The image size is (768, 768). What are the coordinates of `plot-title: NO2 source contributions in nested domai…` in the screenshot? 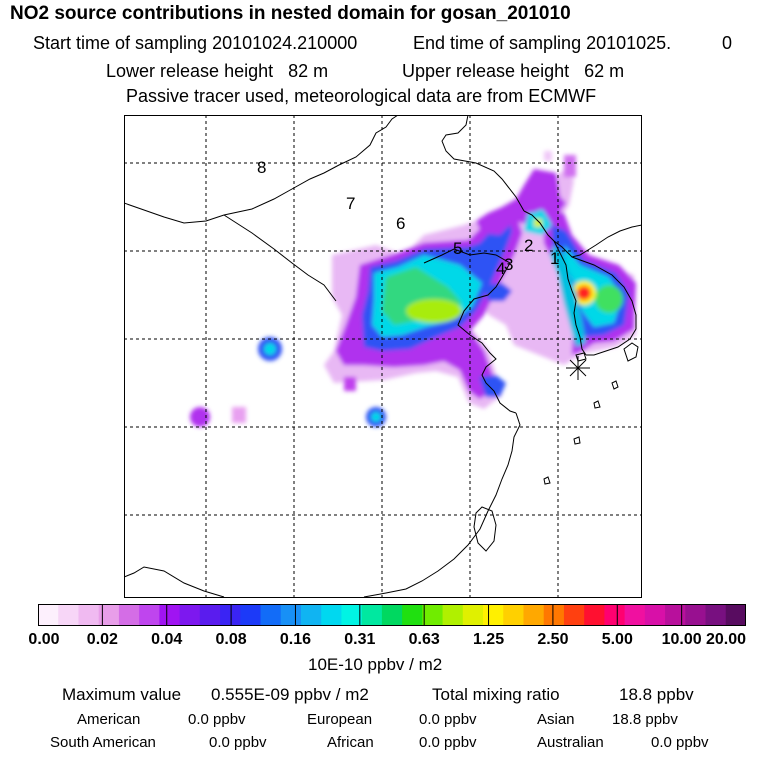 It's located at (290, 13).